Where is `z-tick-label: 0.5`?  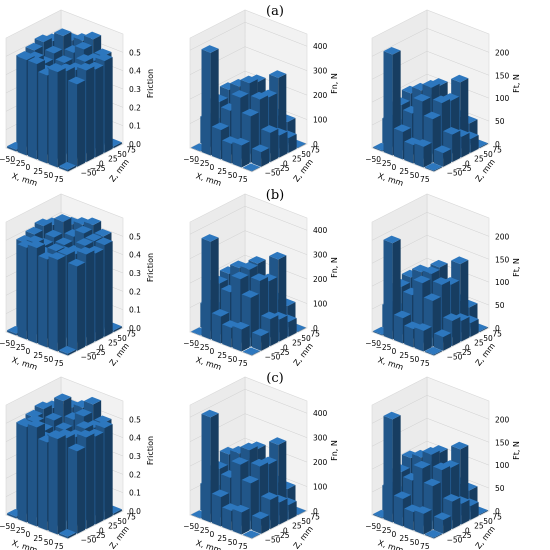 z-tick-label: 0.5 is located at coordinates (135, 236).